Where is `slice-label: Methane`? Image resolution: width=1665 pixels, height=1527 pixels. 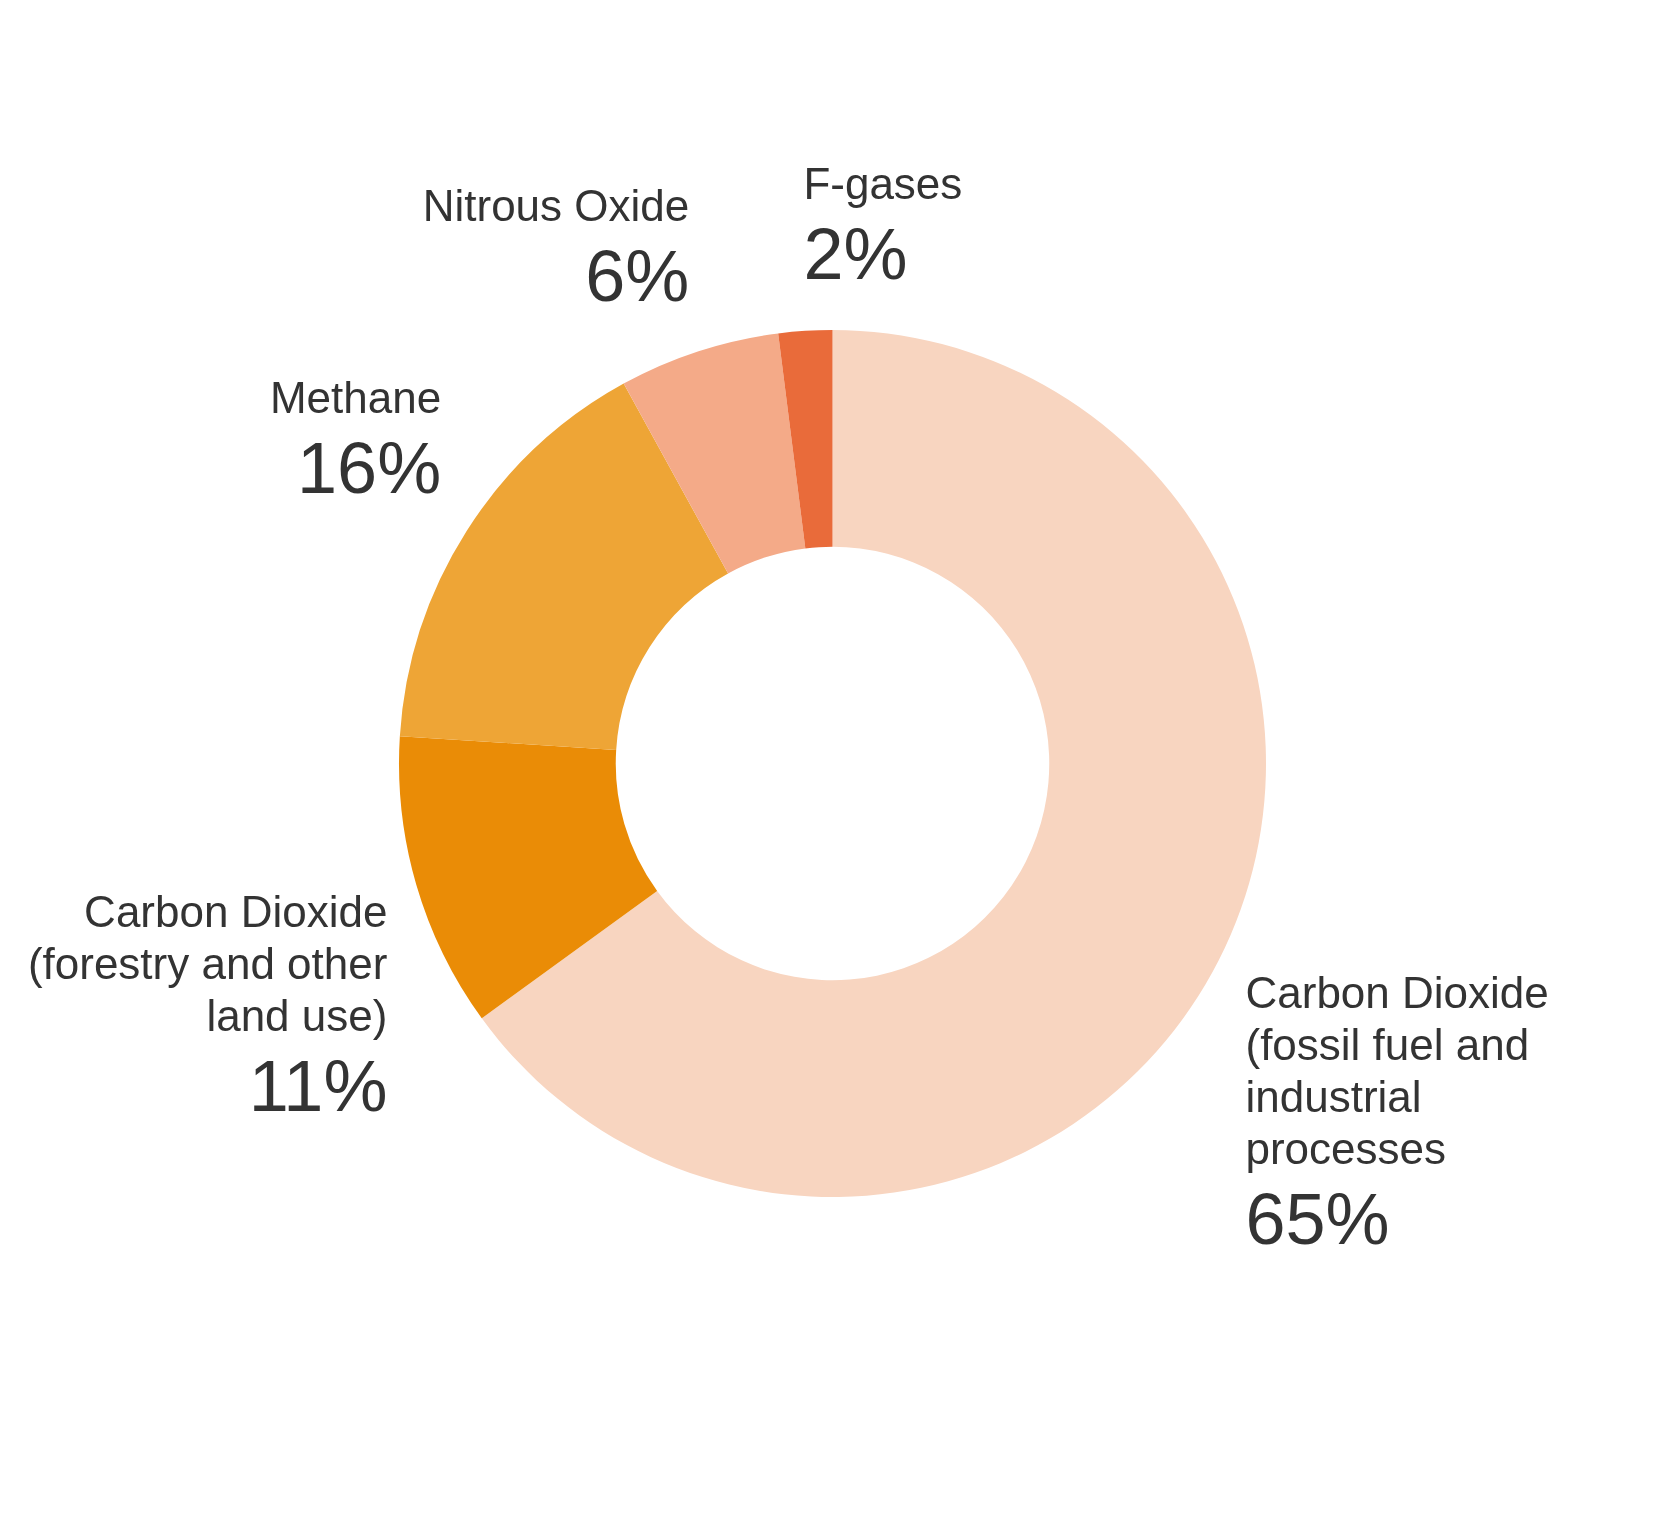 slice-label: Methane is located at coordinates (355, 398).